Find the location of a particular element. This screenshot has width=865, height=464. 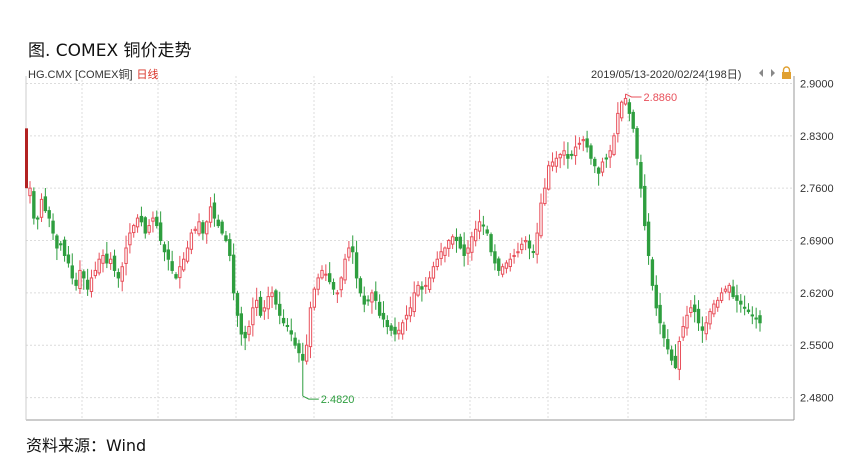

y-tick-label: 2.7600 is located at coordinates (817, 189).